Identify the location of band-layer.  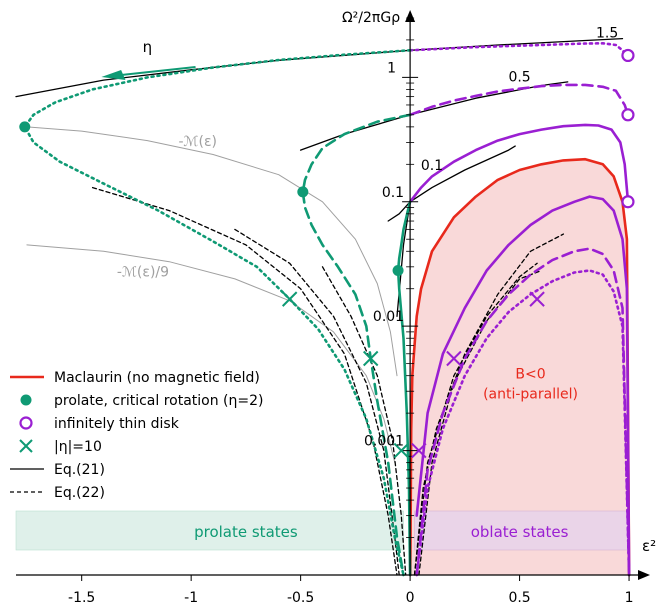
(322, 530).